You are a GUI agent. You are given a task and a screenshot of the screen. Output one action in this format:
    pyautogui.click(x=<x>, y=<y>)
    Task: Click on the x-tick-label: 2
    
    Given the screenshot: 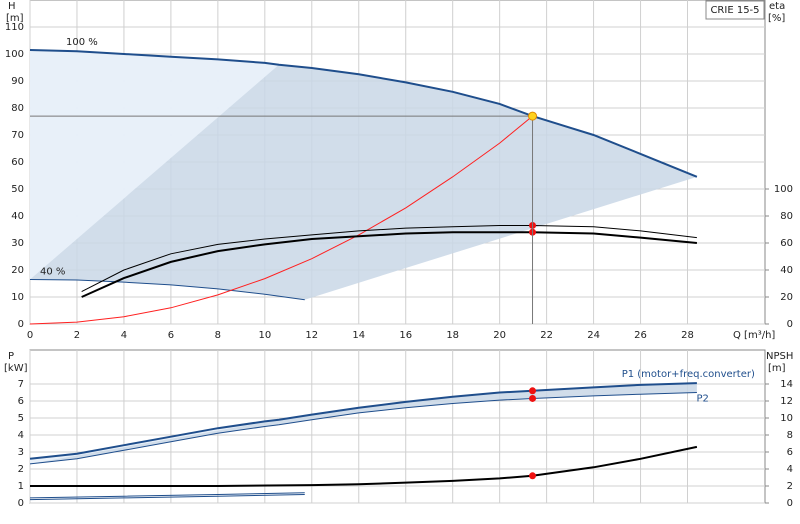 What is the action you would take?
    pyautogui.click(x=77, y=335)
    